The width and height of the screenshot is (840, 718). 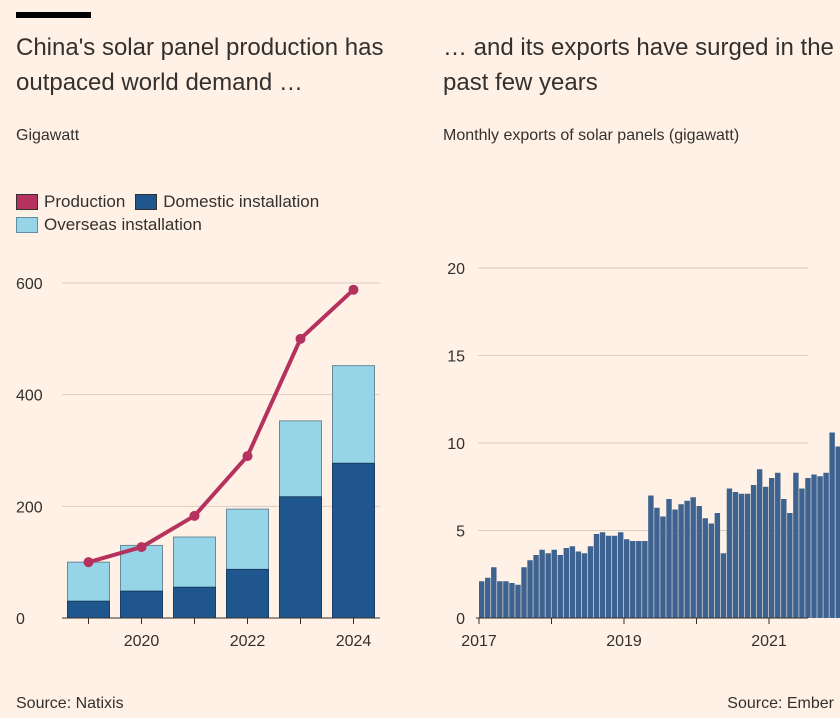 I want to click on legend-swatch-production, so click(x=27, y=201).